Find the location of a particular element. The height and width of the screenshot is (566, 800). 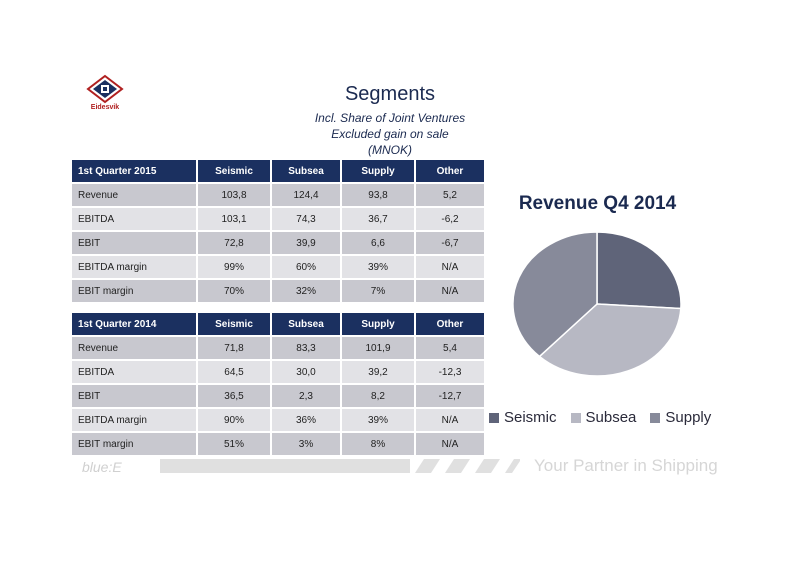

table-cell: -12,7 is located at coordinates (450, 396).